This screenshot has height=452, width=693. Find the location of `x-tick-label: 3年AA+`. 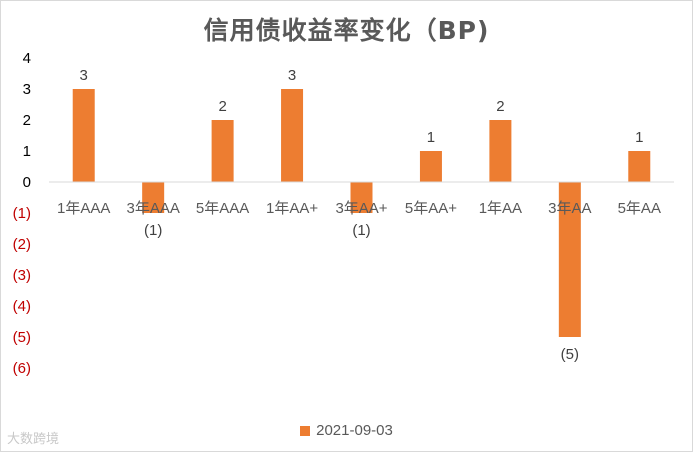

x-tick-label: 3年AA+ is located at coordinates (361, 208).